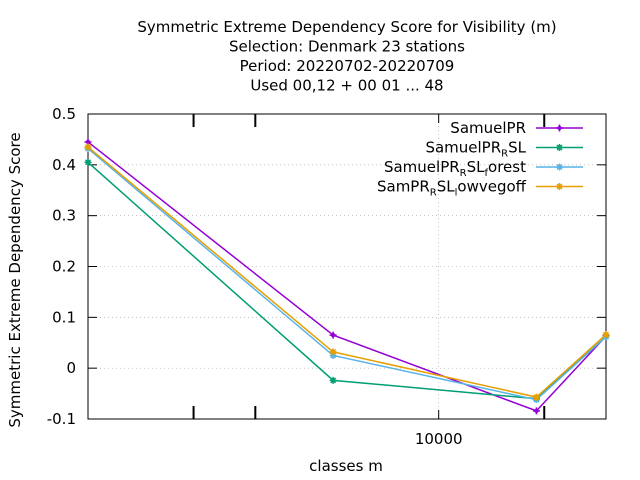 The image size is (640, 480). I want to click on legend-item: SamuelPRRSLforest, so click(483, 168).